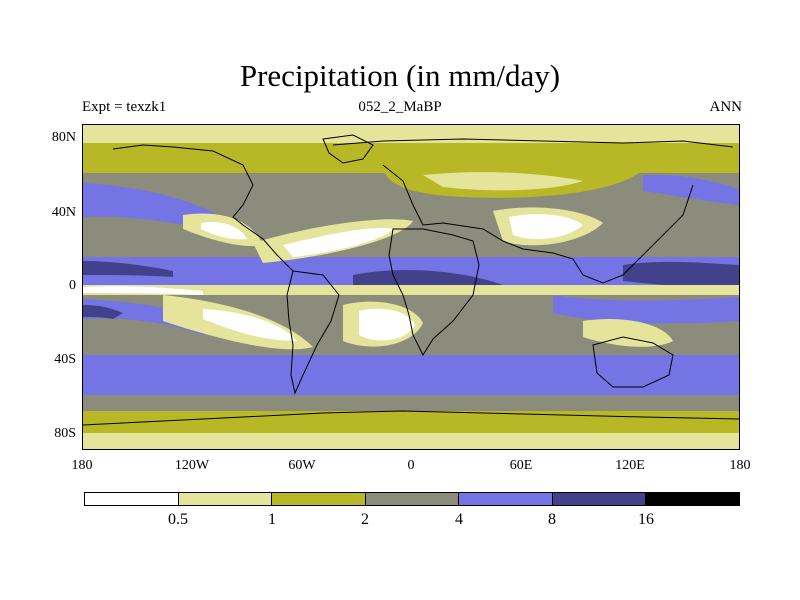  What do you see at coordinates (459, 519) in the screenshot?
I see `colorbar-label: 4` at bounding box center [459, 519].